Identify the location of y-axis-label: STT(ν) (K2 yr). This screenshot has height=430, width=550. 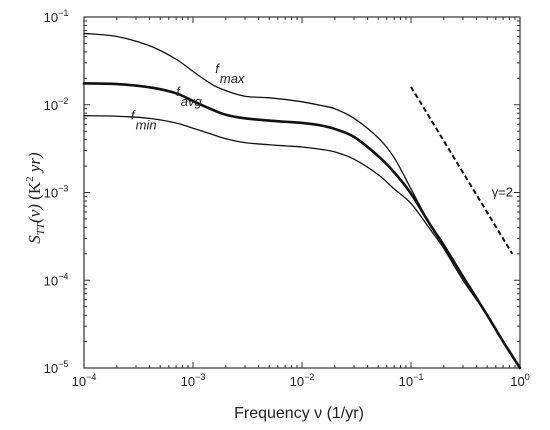
(35, 198).